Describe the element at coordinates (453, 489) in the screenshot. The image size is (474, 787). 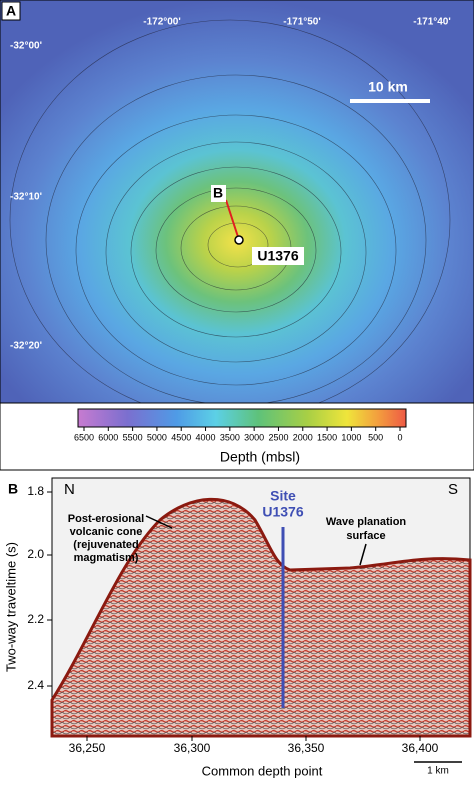
I see `south: S` at that location.